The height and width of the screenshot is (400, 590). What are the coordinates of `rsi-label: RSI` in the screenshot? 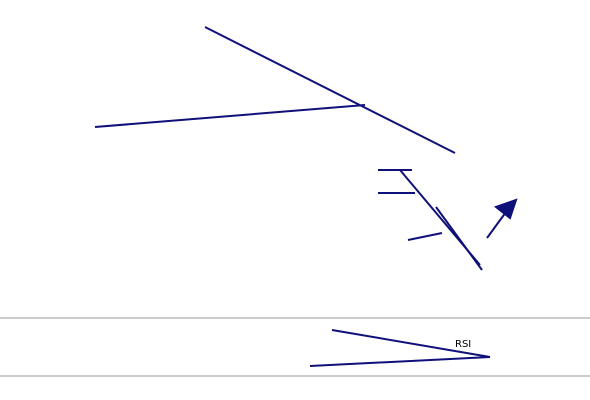 It's located at (463, 344).